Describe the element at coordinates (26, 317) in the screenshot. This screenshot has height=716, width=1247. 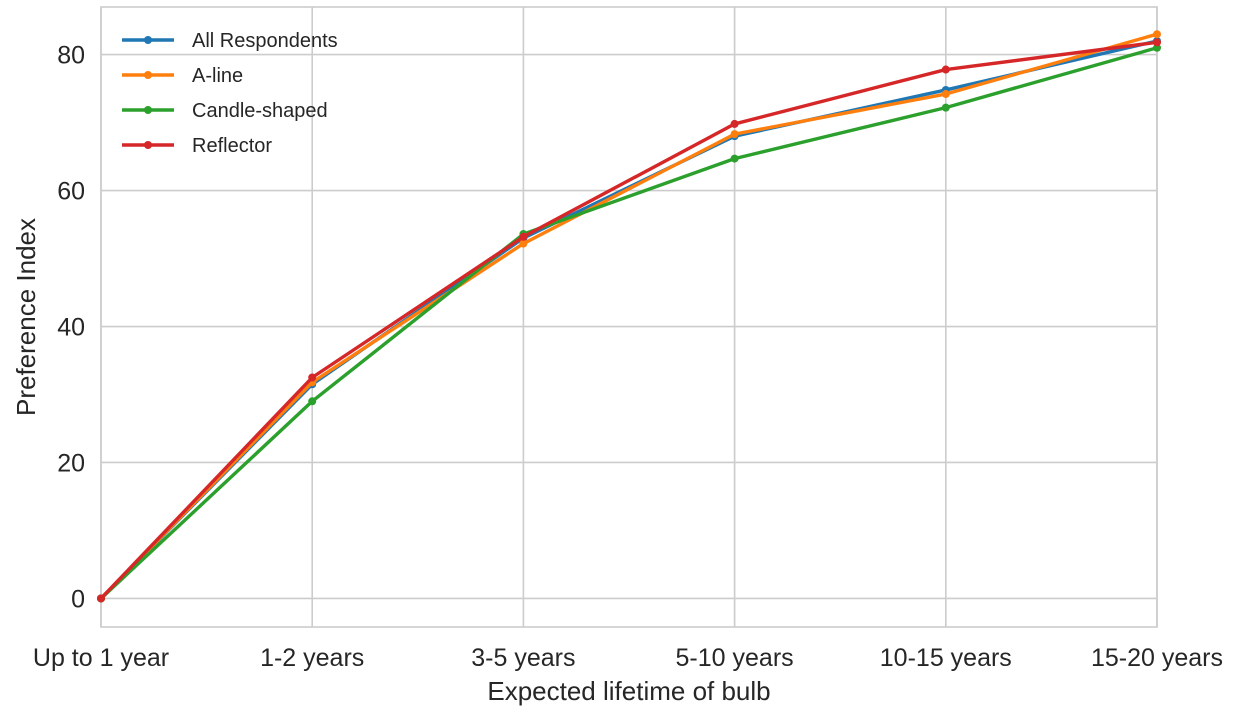
I see `y-axis-label: Preference Index` at that location.